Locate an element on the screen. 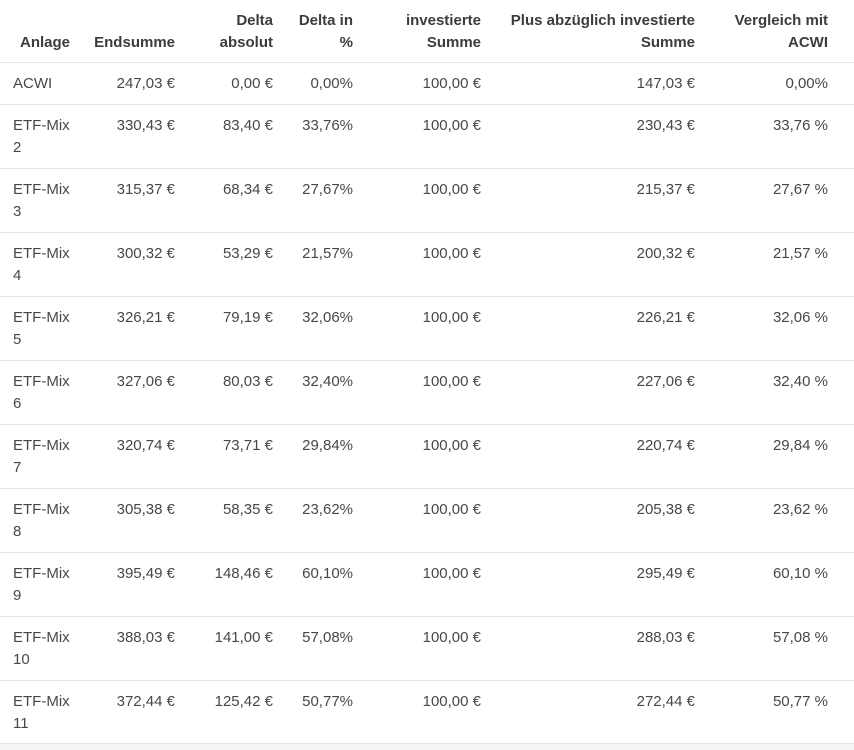  cell-endsumme: 247,03 € is located at coordinates (132, 83).